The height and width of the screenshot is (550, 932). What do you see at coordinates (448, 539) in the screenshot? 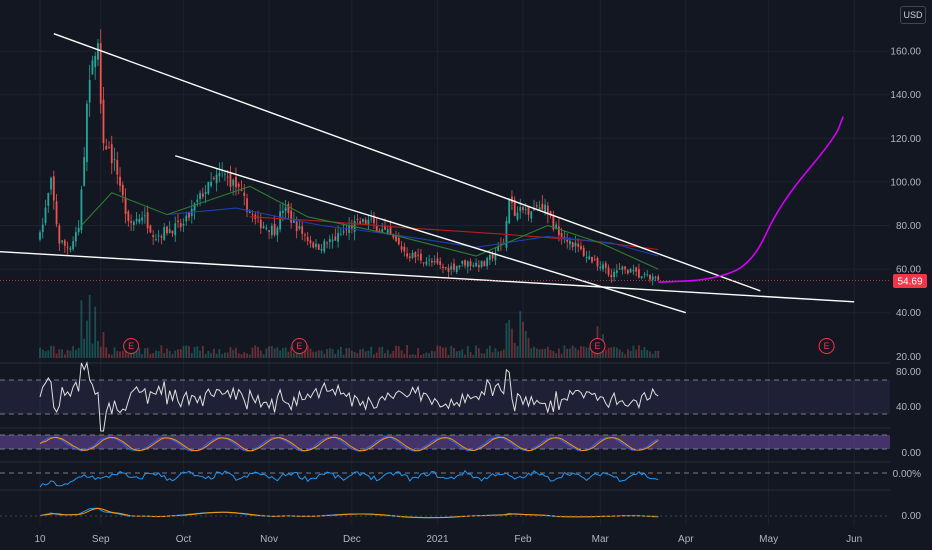
I see `time-axis: 10 Sep Oct Nov Dec 2021 Feb Mar Apr May Jun` at bounding box center [448, 539].